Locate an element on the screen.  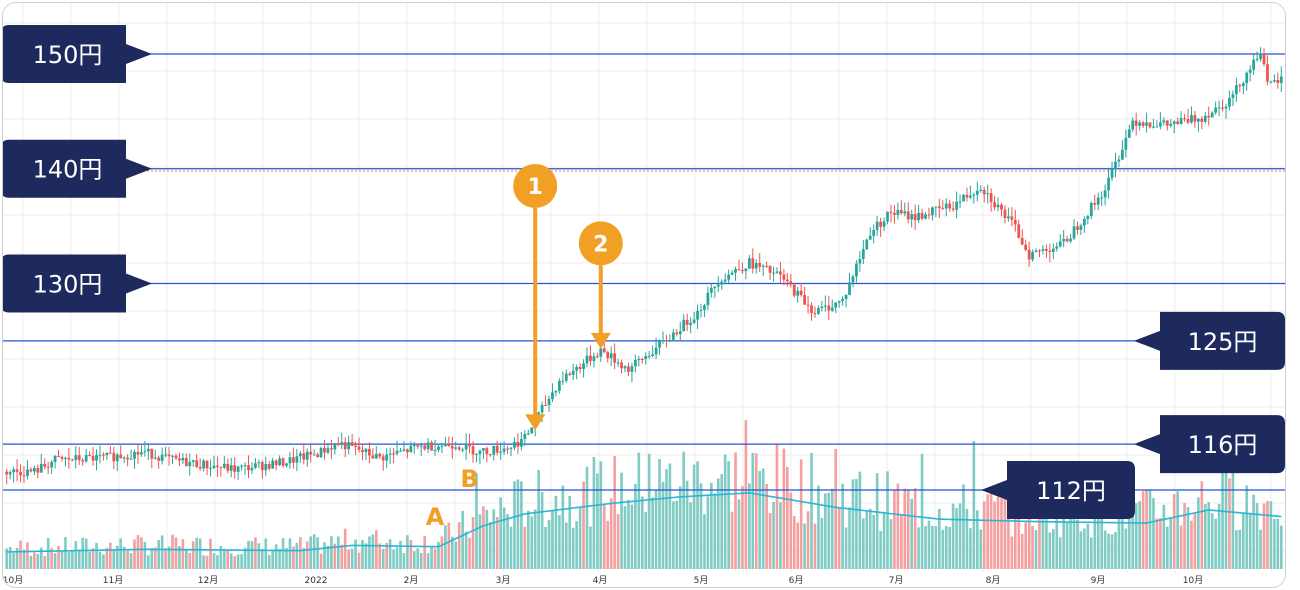
price-level-label-116: 116円 is located at coordinates (1209, 444).